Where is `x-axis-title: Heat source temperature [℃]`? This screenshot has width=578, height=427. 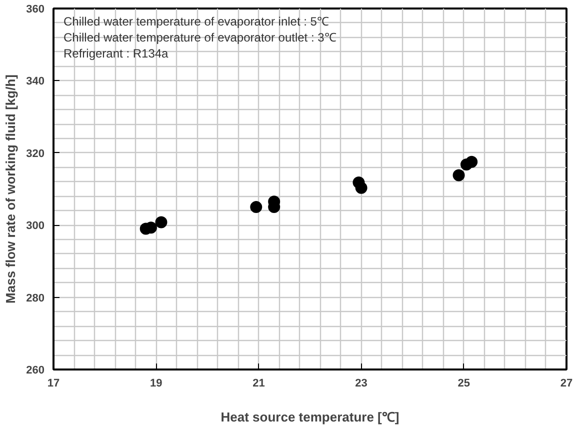
x-axis-title: Heat source temperature [℃] is located at coordinates (310, 417).